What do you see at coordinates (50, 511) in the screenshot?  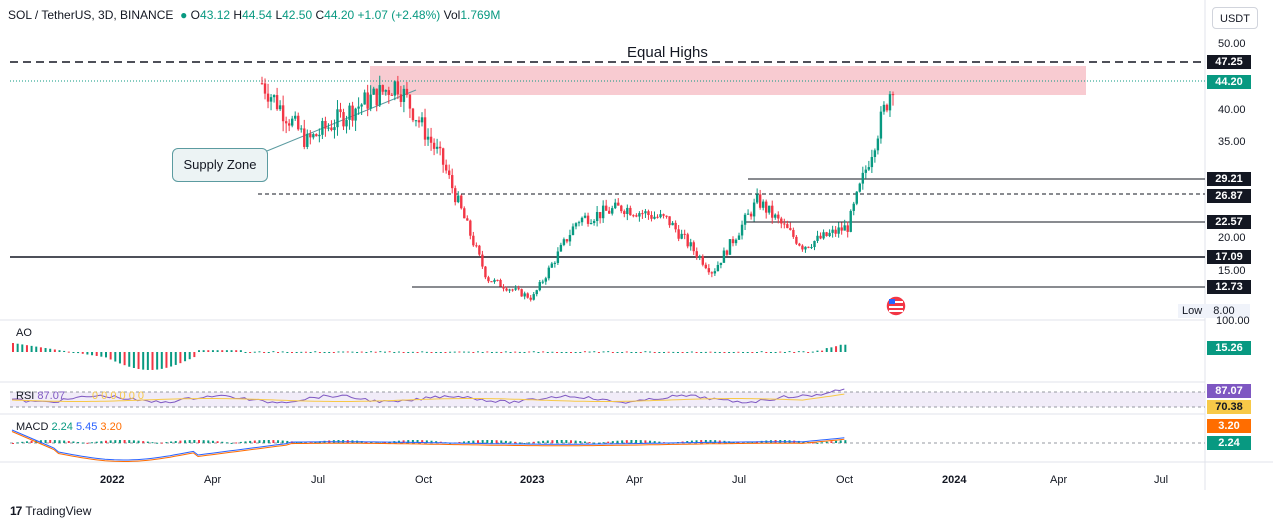 I see `tradingview-brand: 17 TradingView` at bounding box center [50, 511].